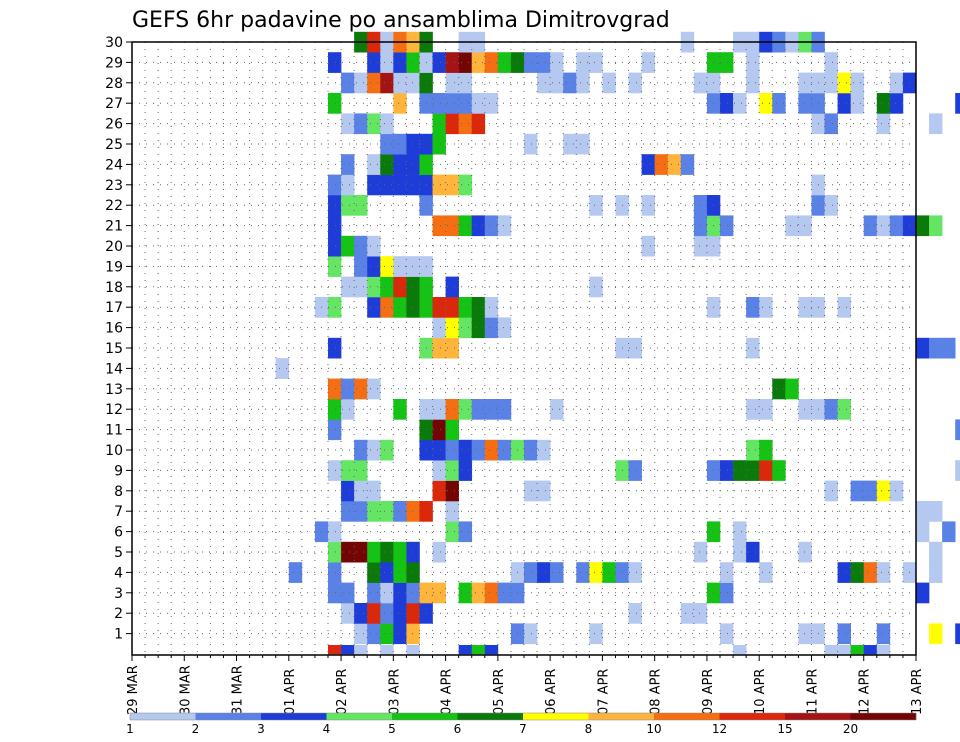 The width and height of the screenshot is (960, 742). What do you see at coordinates (118, 573) in the screenshot?
I see `y-tick-label: 4` at bounding box center [118, 573].